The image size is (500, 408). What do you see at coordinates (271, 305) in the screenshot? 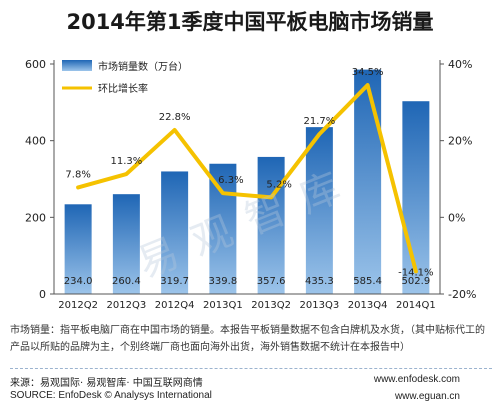
I see `x-tick-label: 2013Q2` at bounding box center [271, 305].